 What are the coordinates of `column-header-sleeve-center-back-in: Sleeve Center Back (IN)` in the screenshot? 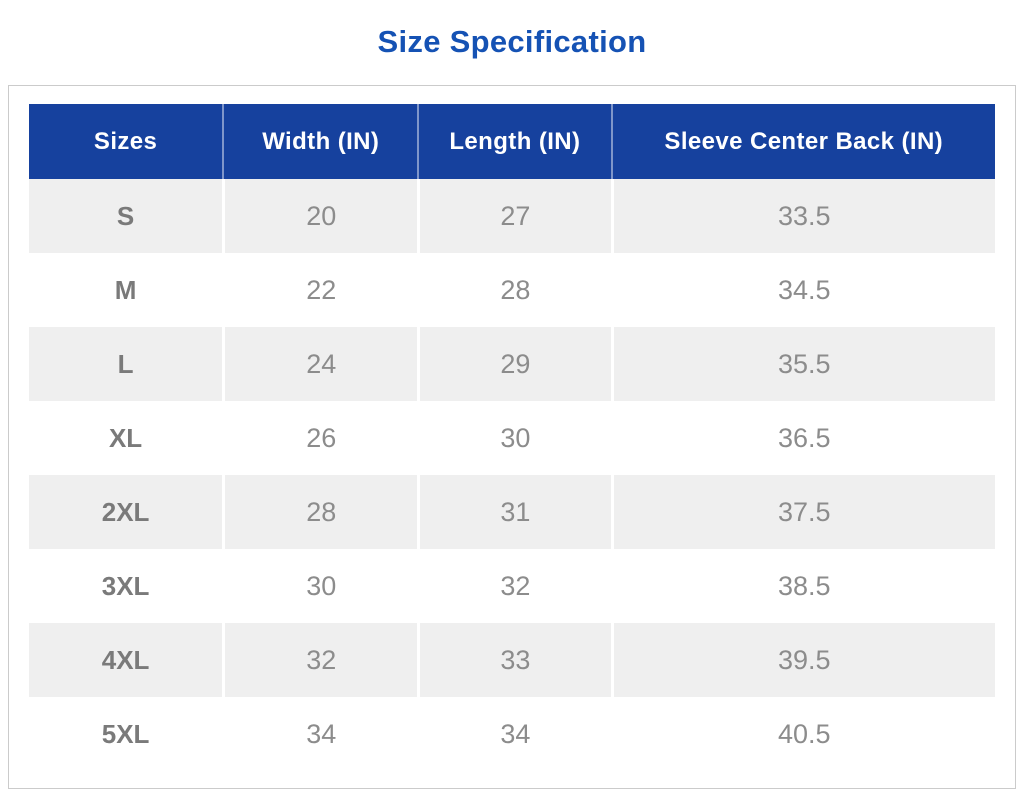 It's located at (802, 141).